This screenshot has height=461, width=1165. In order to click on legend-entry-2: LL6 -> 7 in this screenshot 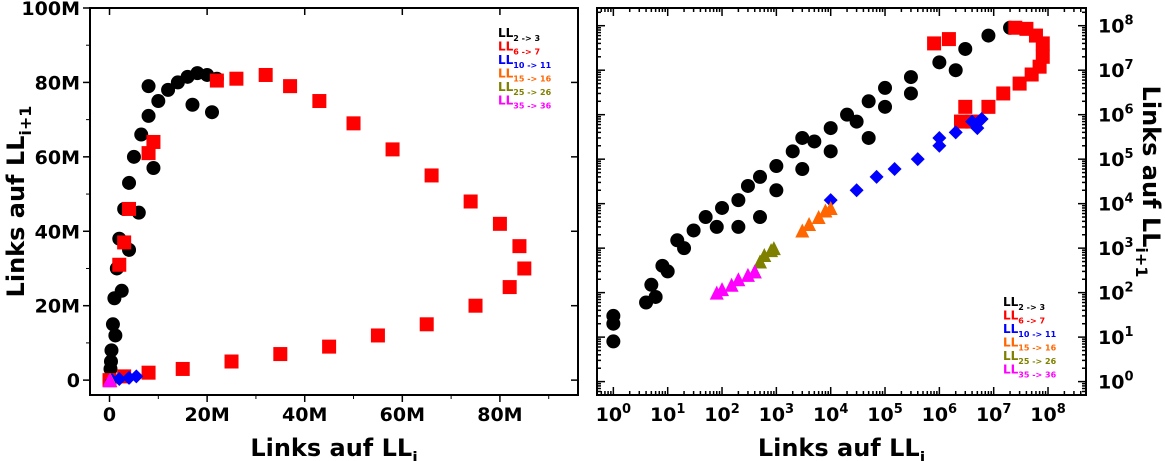, I will do `click(519, 48)`.